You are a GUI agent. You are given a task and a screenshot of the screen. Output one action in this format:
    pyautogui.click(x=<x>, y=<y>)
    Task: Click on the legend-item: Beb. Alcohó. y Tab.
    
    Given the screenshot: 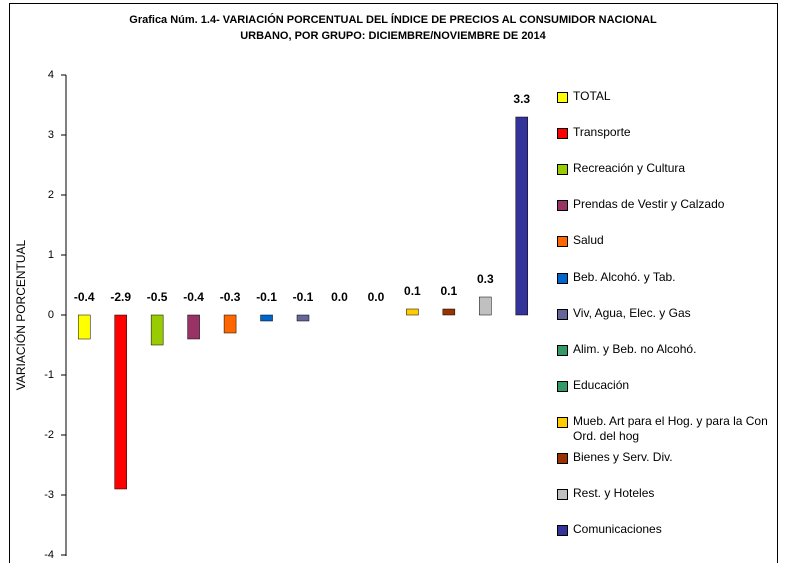 What is the action you would take?
    pyautogui.click(x=673, y=277)
    